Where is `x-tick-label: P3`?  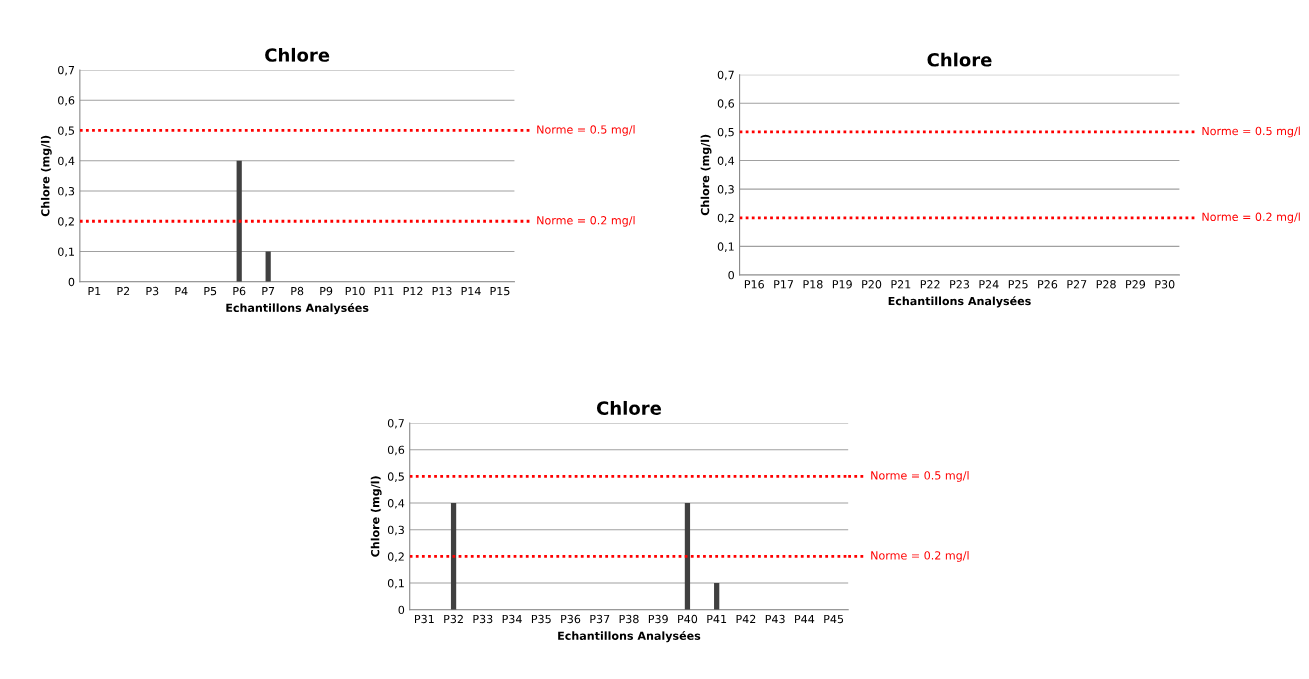
x-tick-label: P3 is located at coordinates (152, 291).